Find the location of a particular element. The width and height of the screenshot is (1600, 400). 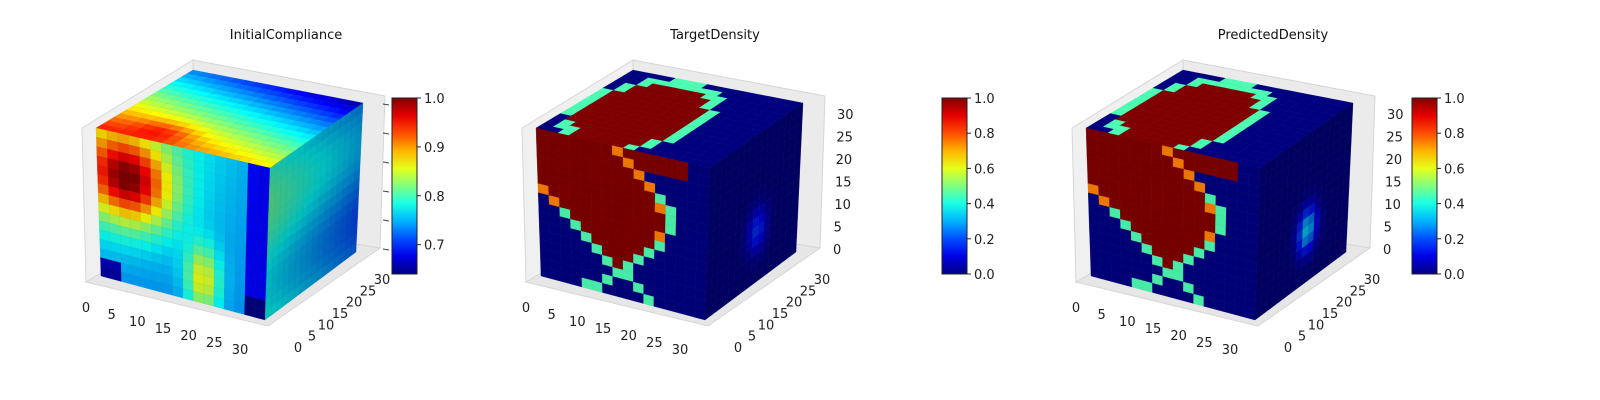

panel-title: InitialCompliance is located at coordinates (286, 35).